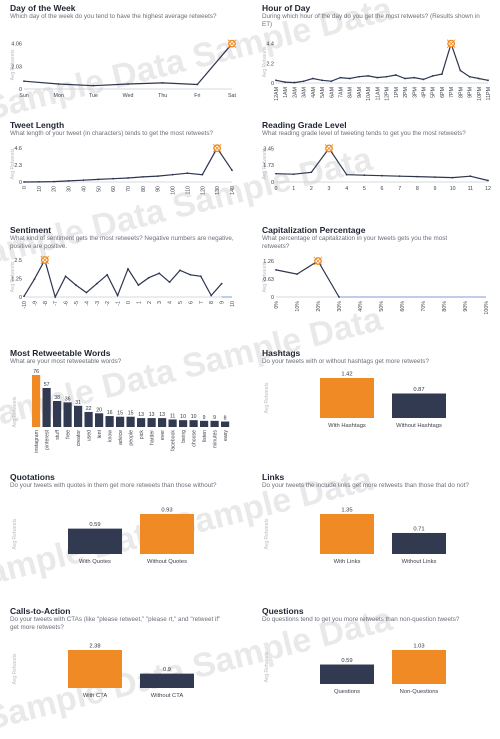  What do you see at coordinates (95, 696) in the screenshot?
I see `comparison-bar-label: With CTA` at bounding box center [95, 696].